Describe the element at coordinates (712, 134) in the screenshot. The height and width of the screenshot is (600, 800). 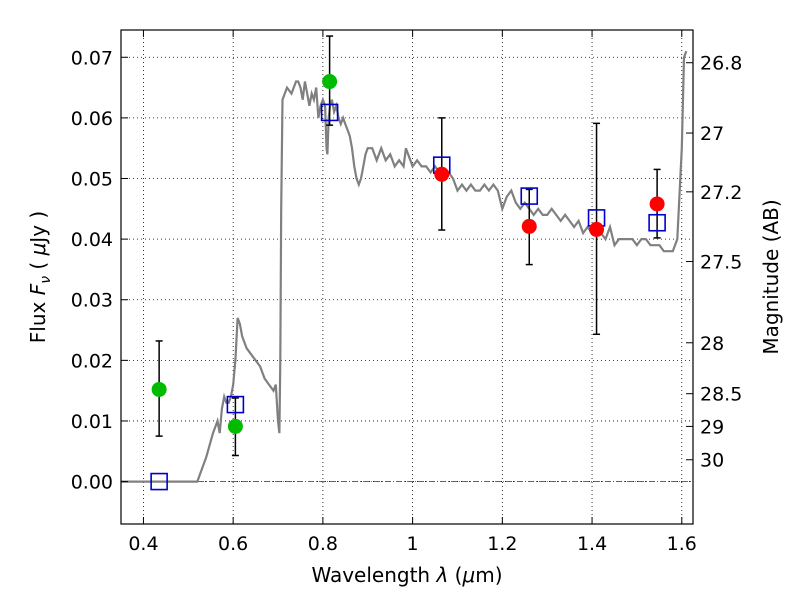
I see `right-tick-label: 27` at that location.